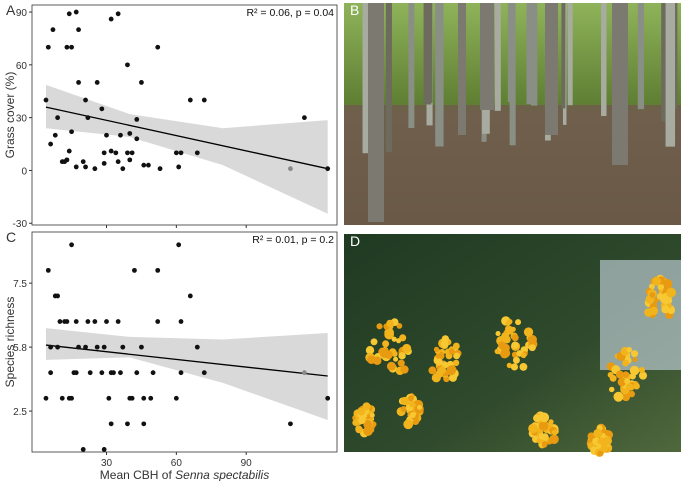  I want to click on panel-letter: A, so click(11, 10).